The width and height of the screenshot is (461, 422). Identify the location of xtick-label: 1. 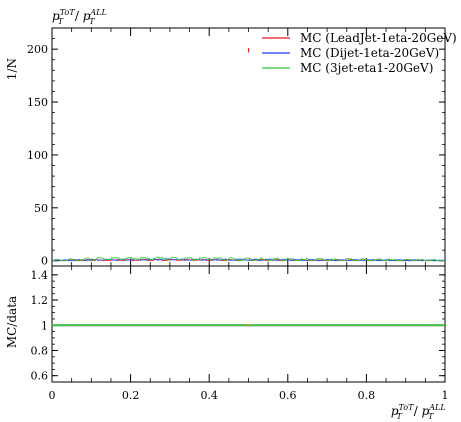
(445, 395).